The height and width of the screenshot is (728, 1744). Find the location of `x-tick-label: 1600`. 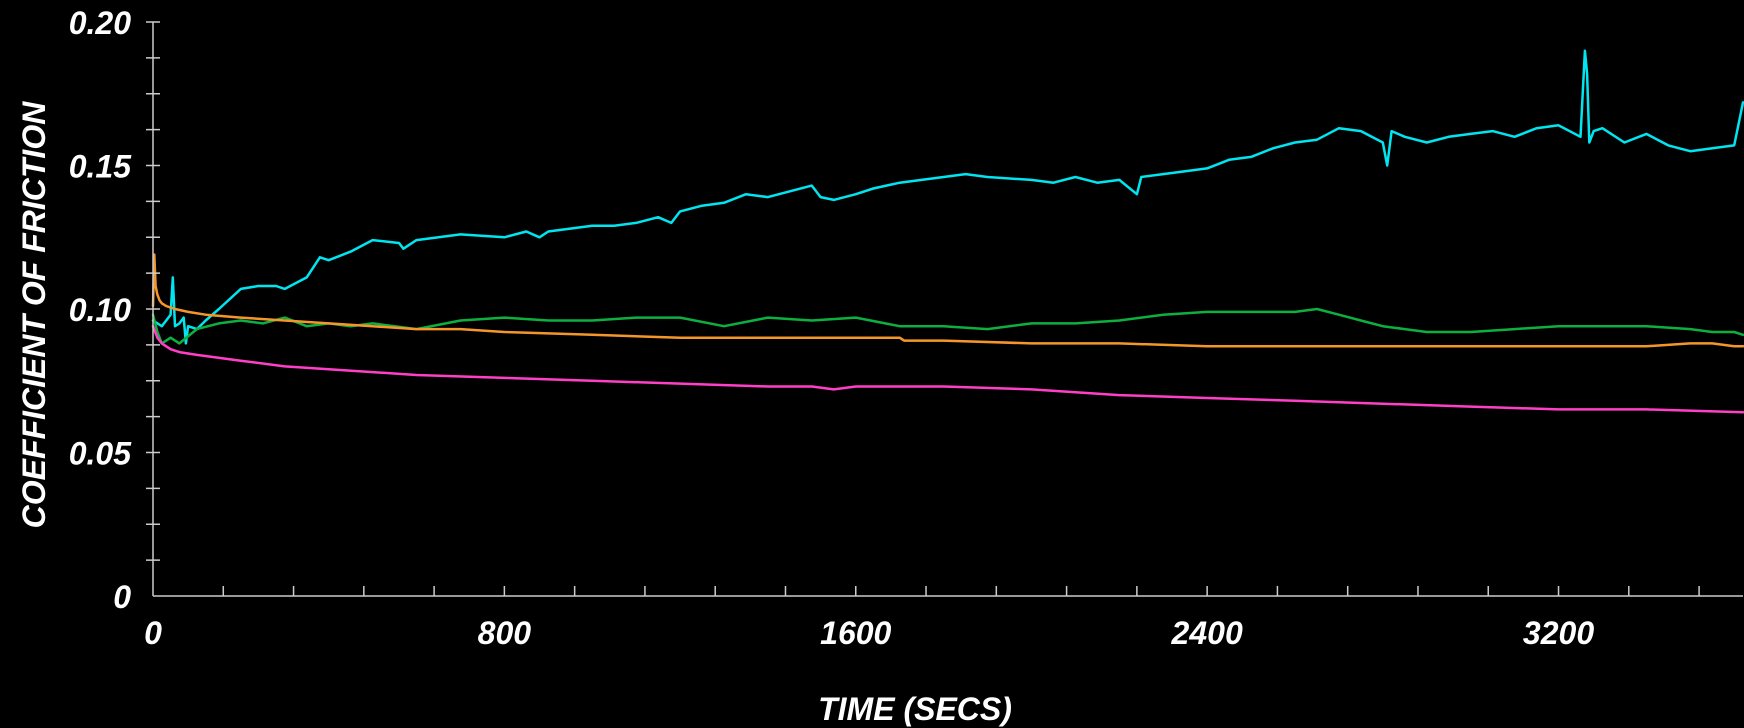

x-tick-label: 1600 is located at coordinates (855, 633).